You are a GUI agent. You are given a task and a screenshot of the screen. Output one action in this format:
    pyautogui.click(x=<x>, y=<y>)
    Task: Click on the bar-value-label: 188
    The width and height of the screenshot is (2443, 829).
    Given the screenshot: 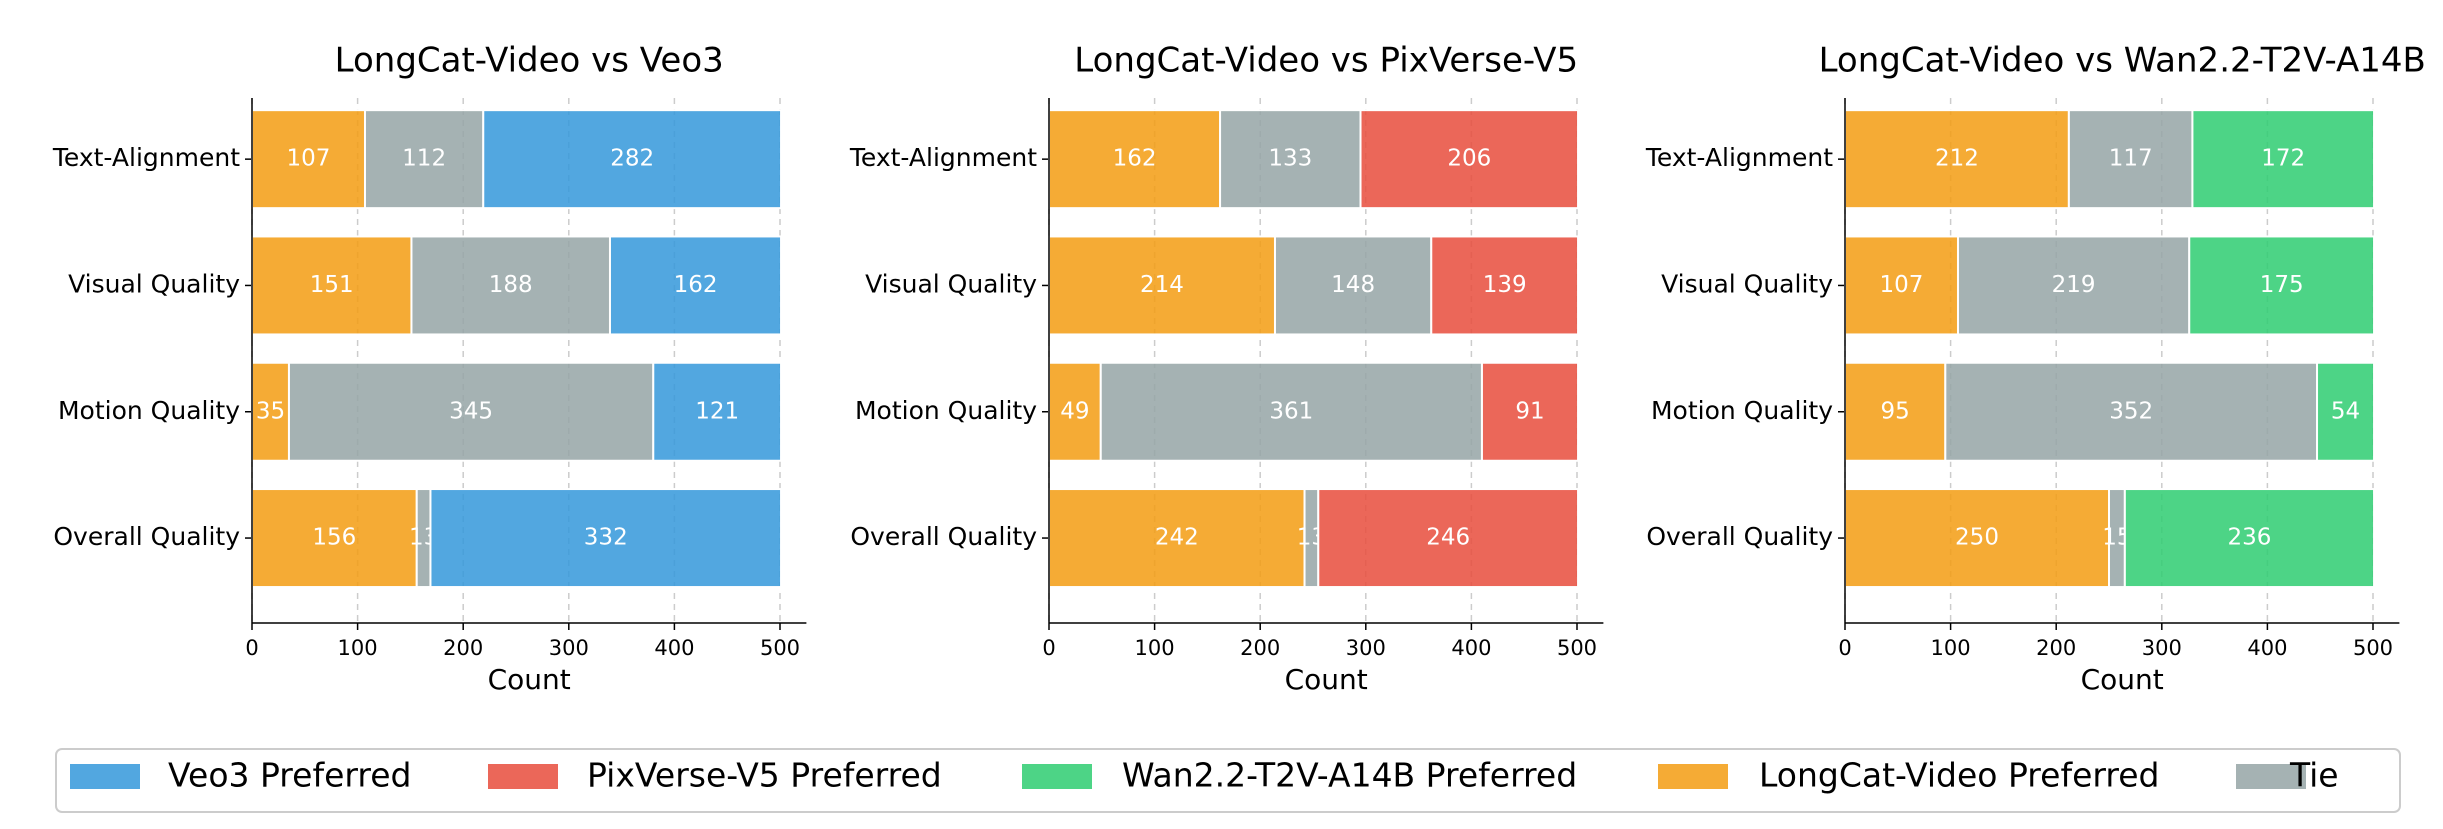 What is the action you would take?
    pyautogui.click(x=511, y=285)
    